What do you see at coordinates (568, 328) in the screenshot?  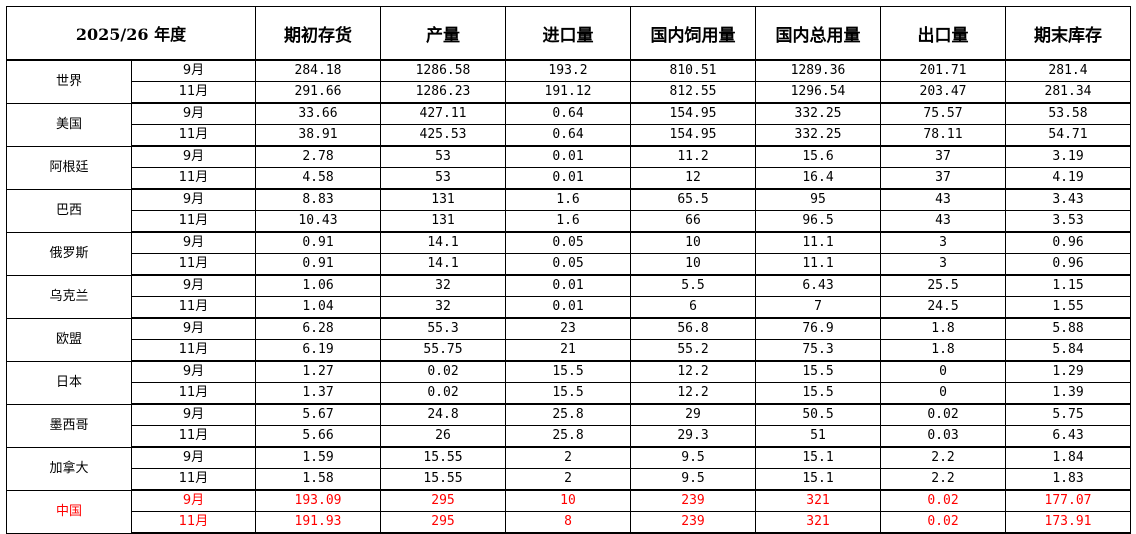 I see `value-cell: 23` at bounding box center [568, 328].